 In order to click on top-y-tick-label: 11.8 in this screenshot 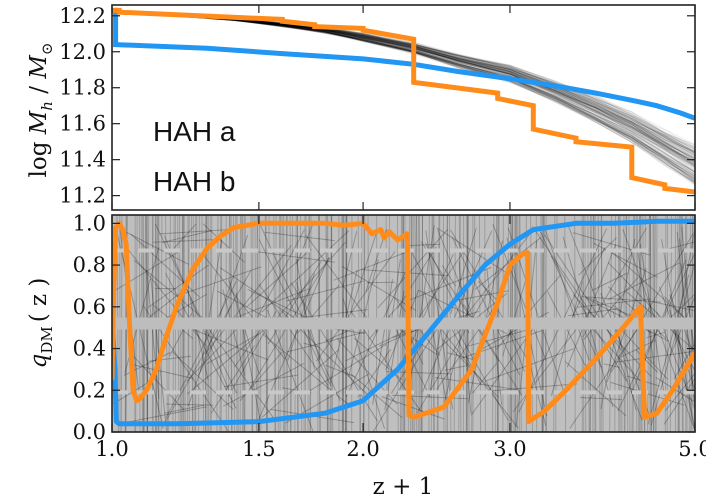, I will do `click(82, 88)`.